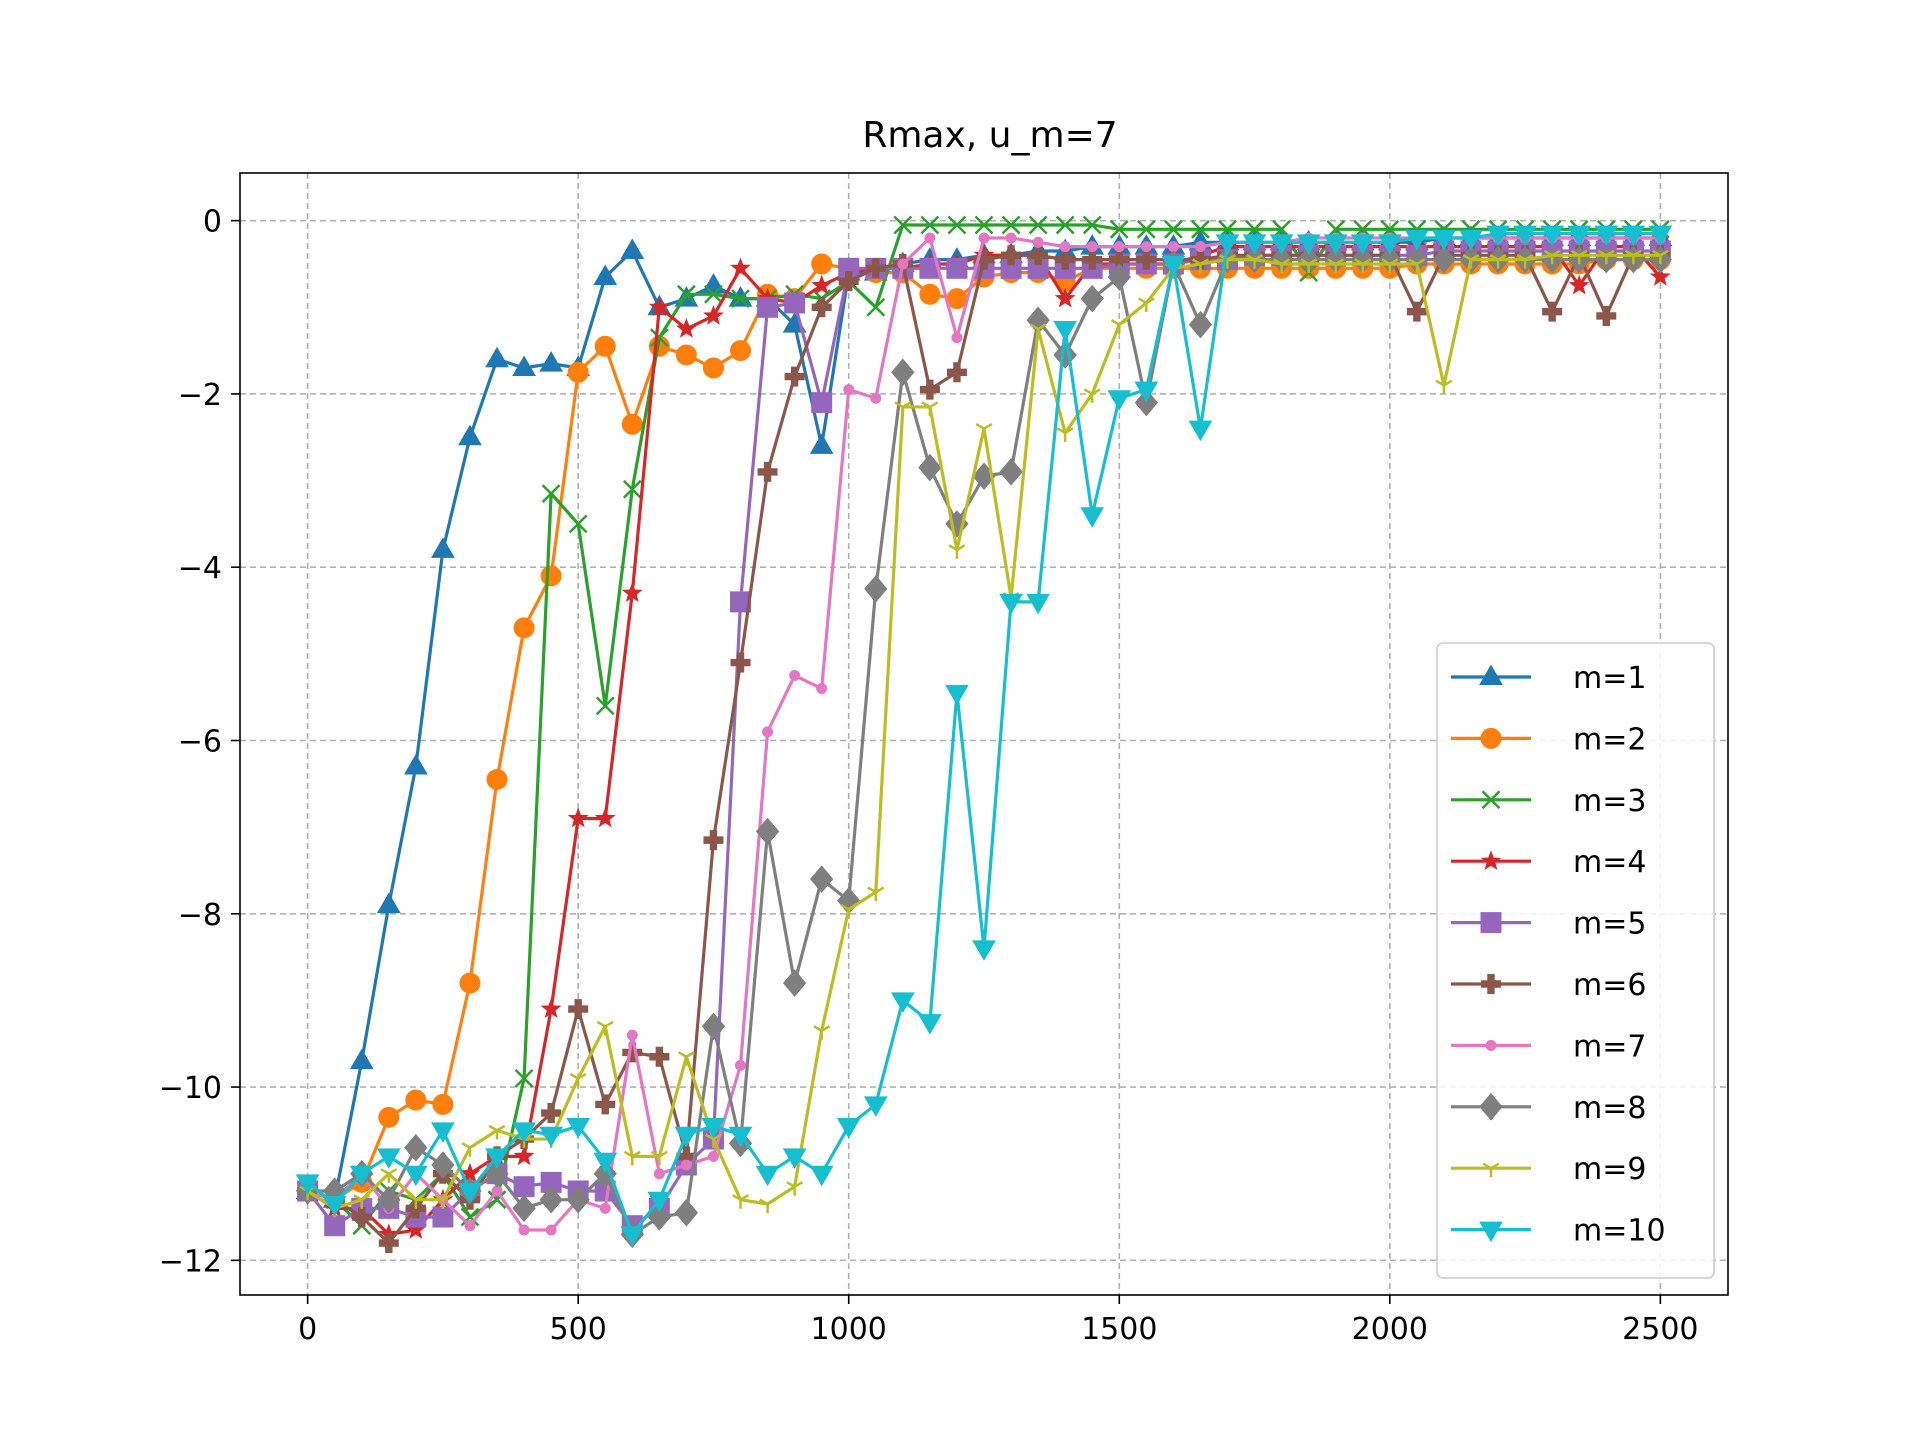 The image size is (1920, 1440). Describe the element at coordinates (1609, 1108) in the screenshot. I see `legend-label: m=8` at that location.